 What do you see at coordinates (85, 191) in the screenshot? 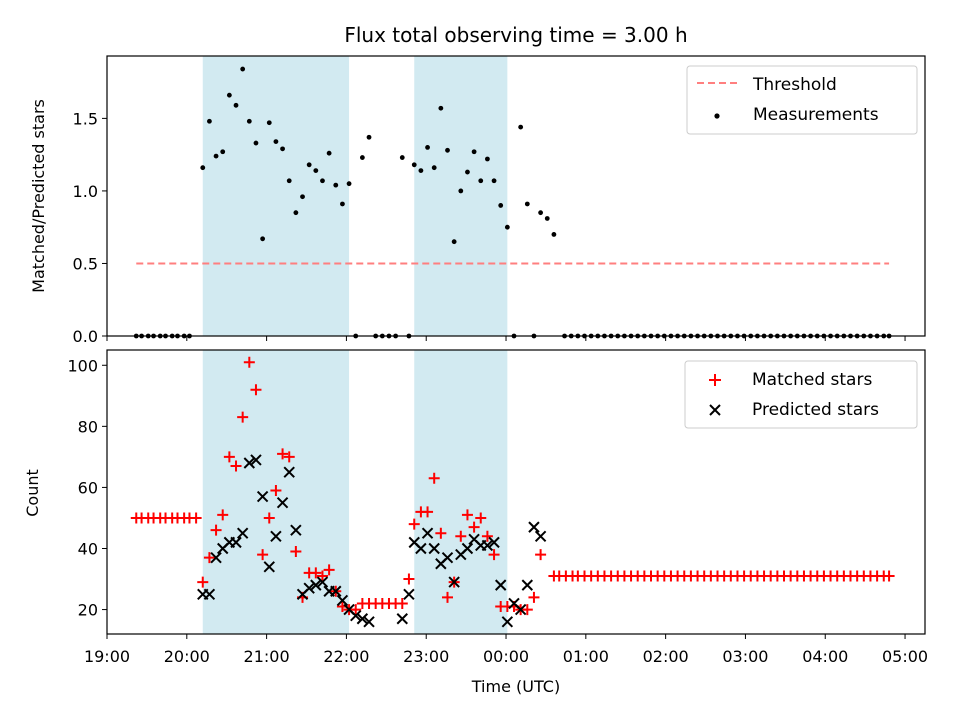
I see `ratio-ytick-label: 1.0` at bounding box center [85, 191].